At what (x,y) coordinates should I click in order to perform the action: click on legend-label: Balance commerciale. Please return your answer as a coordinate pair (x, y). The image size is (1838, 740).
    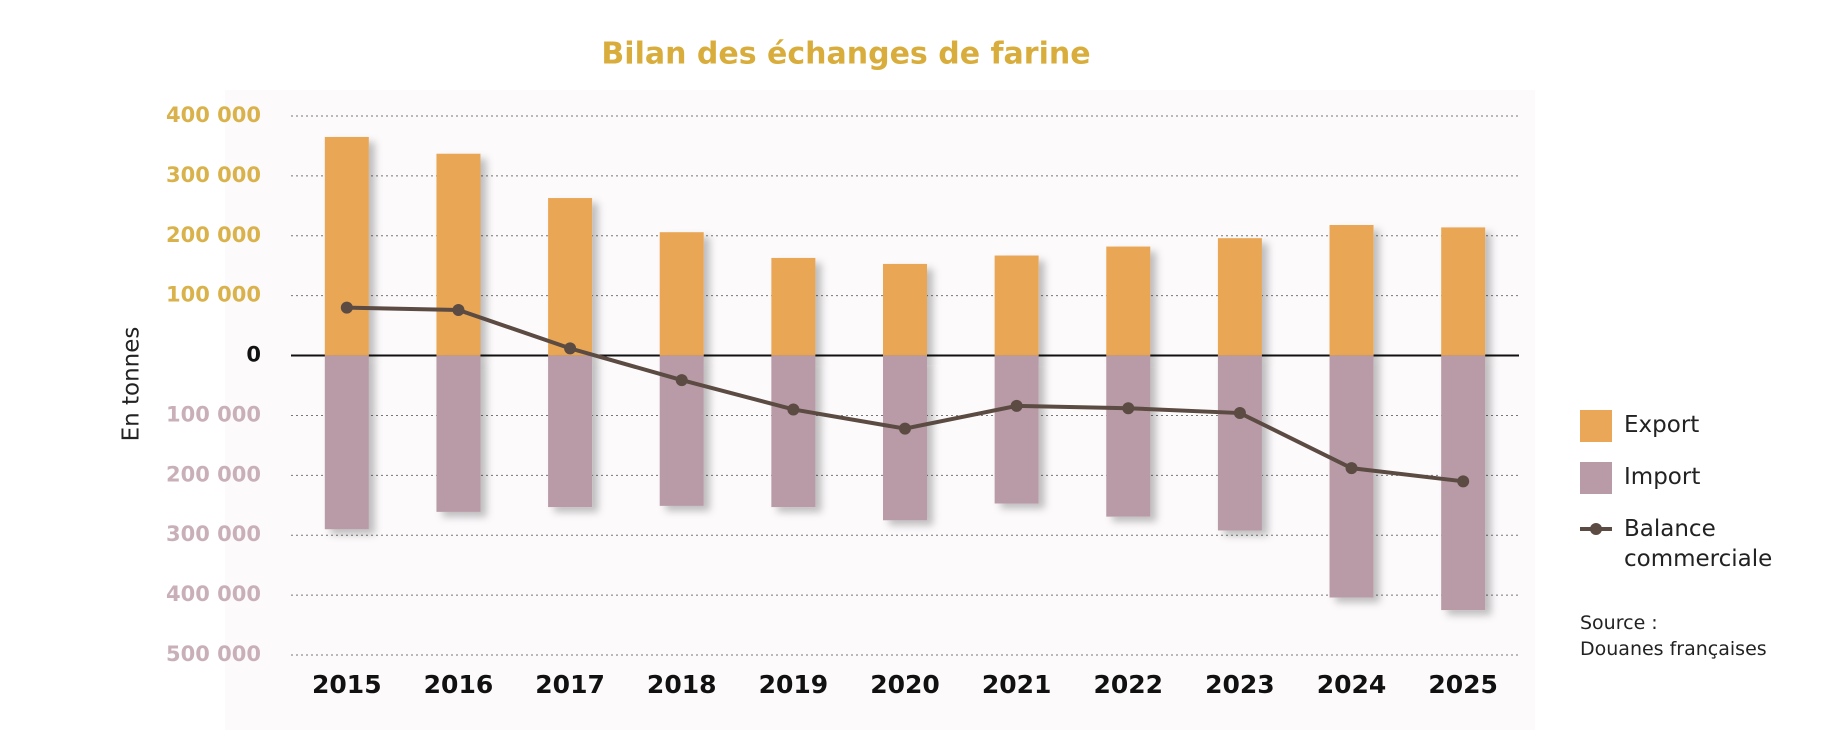
    Looking at the image, I should click on (1698, 544).